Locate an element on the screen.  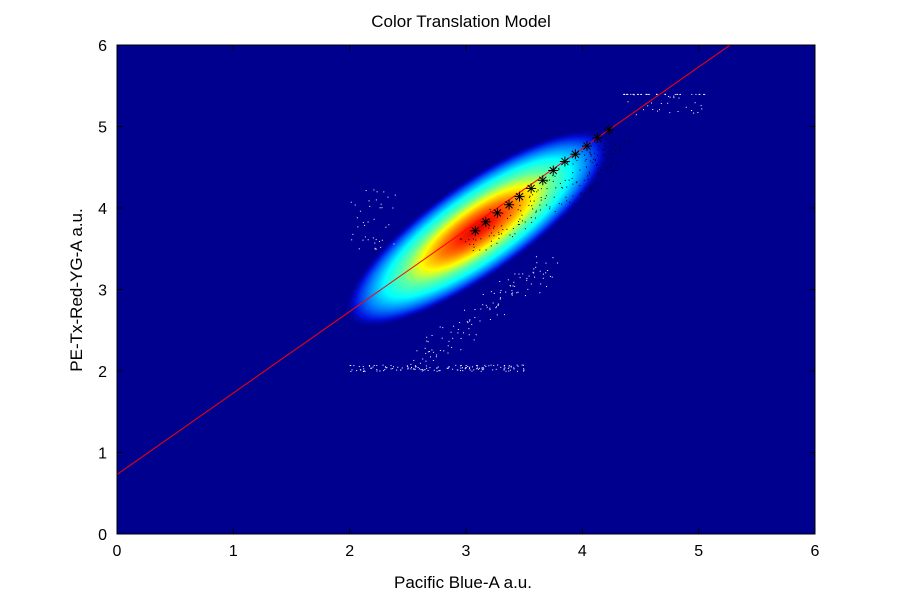
bin-mean-markers is located at coordinates (542, 180).